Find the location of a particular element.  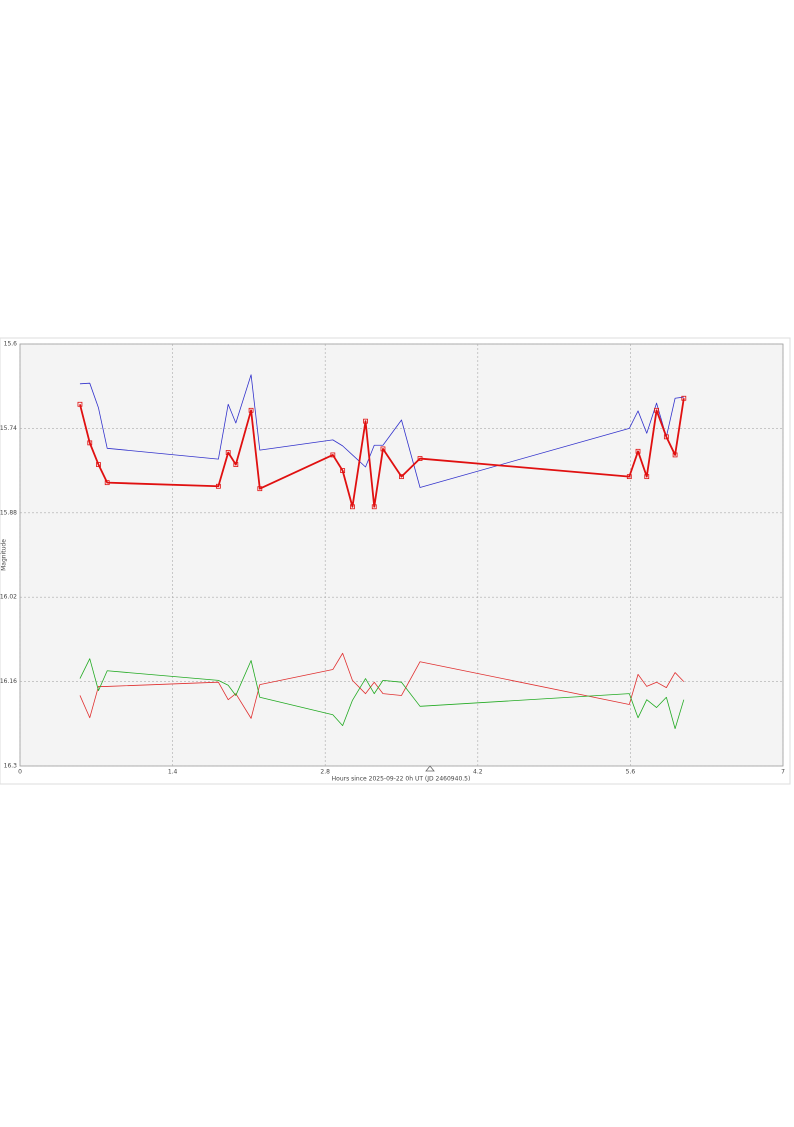

x-tick-label: 2.8 is located at coordinates (325, 772).